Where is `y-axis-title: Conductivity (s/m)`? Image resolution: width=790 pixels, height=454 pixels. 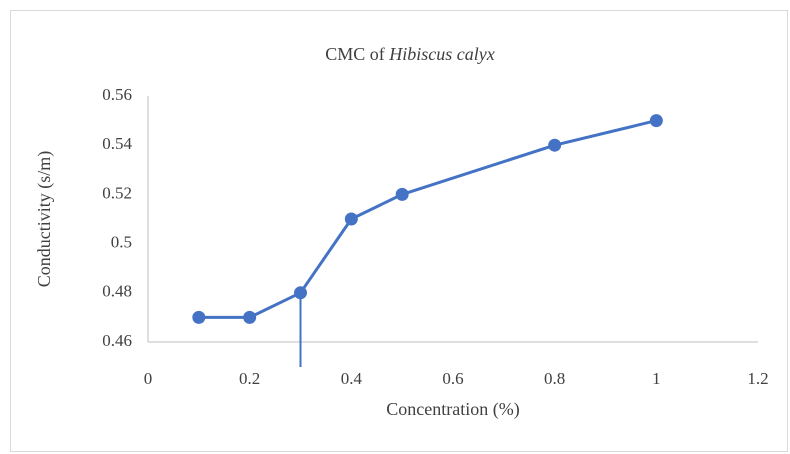 y-axis-title: Conductivity (s/m) is located at coordinates (44, 219).